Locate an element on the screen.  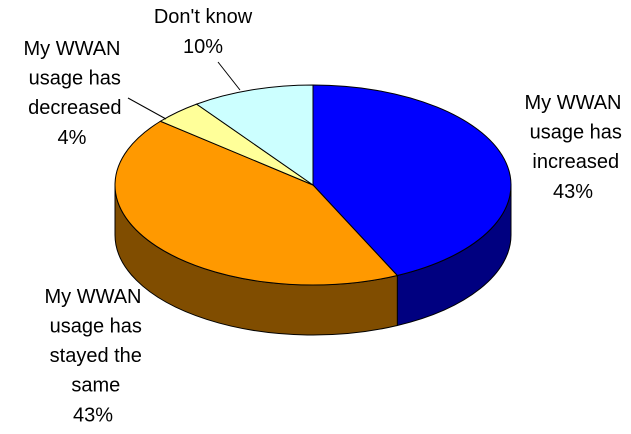
slice-label: My WWAN usage has decreased is located at coordinates (72, 78).